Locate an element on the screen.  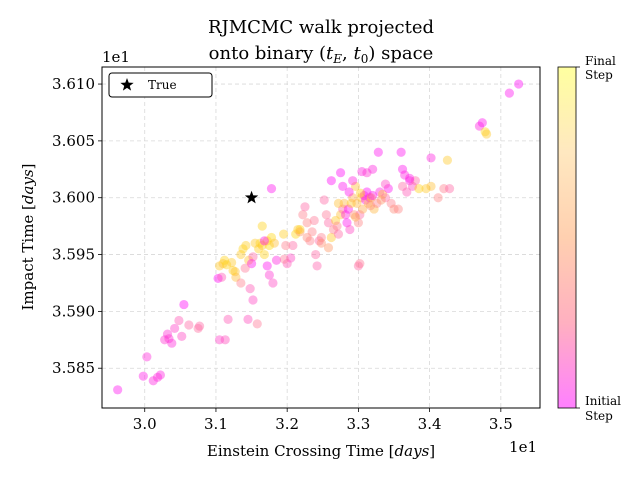
title-prefix: onto binary ( is located at coordinates (267, 53).